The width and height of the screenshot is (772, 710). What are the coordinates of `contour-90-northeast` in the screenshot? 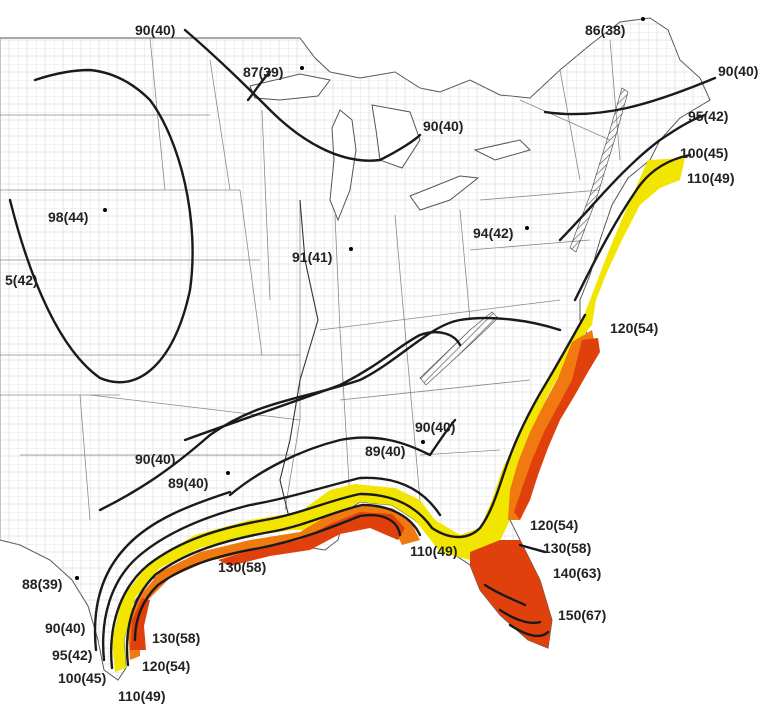 It's located at (630, 96).